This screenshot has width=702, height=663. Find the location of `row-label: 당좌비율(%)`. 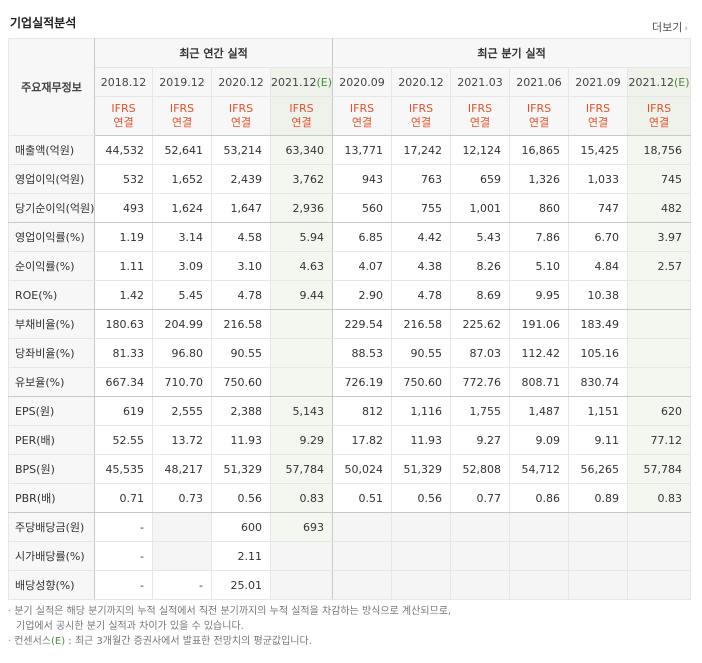

row-label: 당좌비율(%) is located at coordinates (51, 353).